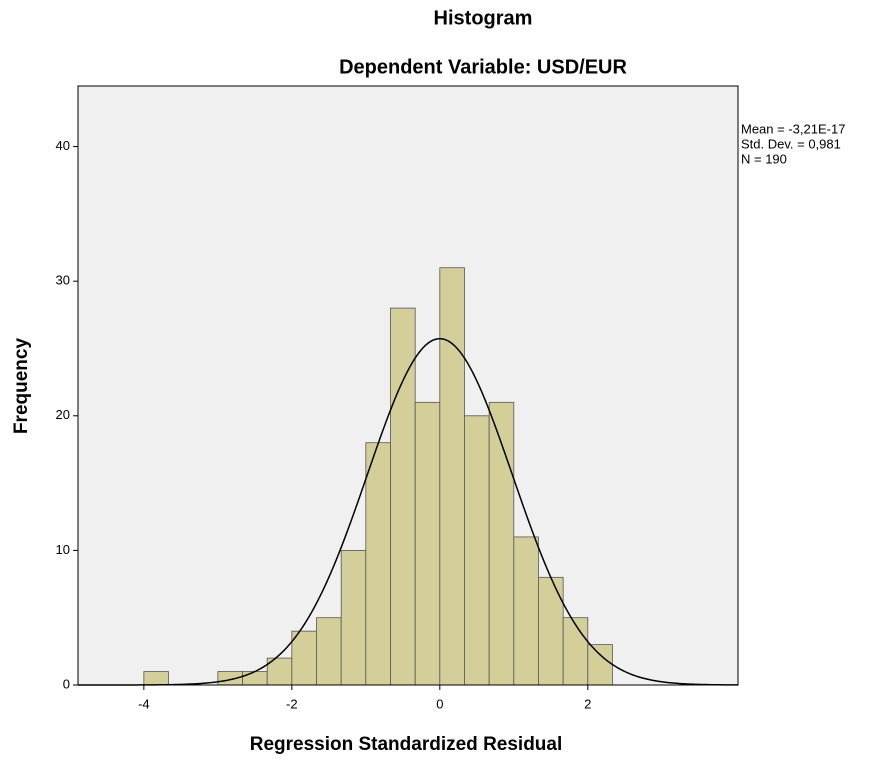 The width and height of the screenshot is (879, 767). What do you see at coordinates (483, 18) in the screenshot?
I see `chart-title: Histogram` at bounding box center [483, 18].